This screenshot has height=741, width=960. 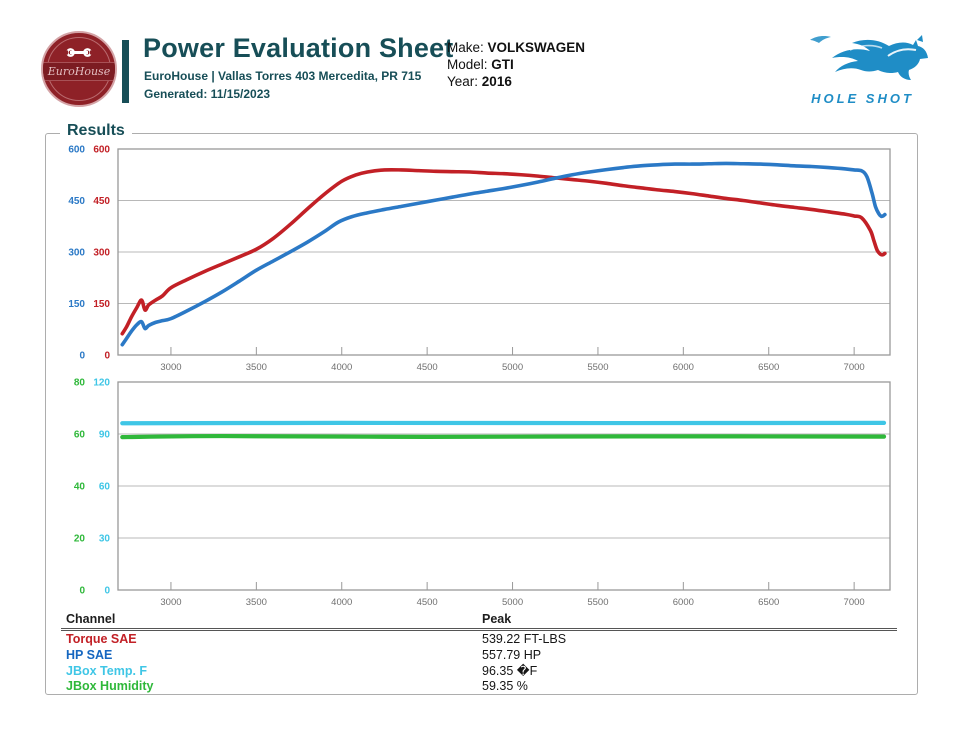 What do you see at coordinates (480, 64) in the screenshot?
I see `vehicle-model: Model: GTI` at bounding box center [480, 64].